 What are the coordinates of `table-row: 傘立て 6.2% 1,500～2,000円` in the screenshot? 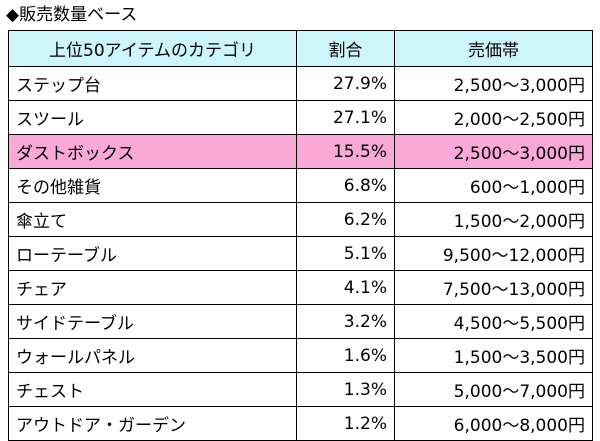 It's located at (300, 219).